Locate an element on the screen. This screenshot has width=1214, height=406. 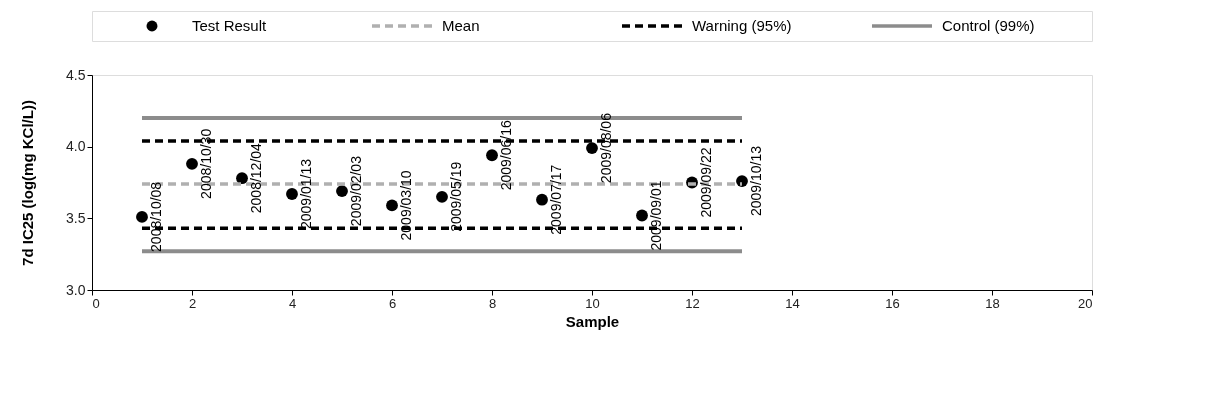
annotation: 2009/08/06 is located at coordinates (606, 148).